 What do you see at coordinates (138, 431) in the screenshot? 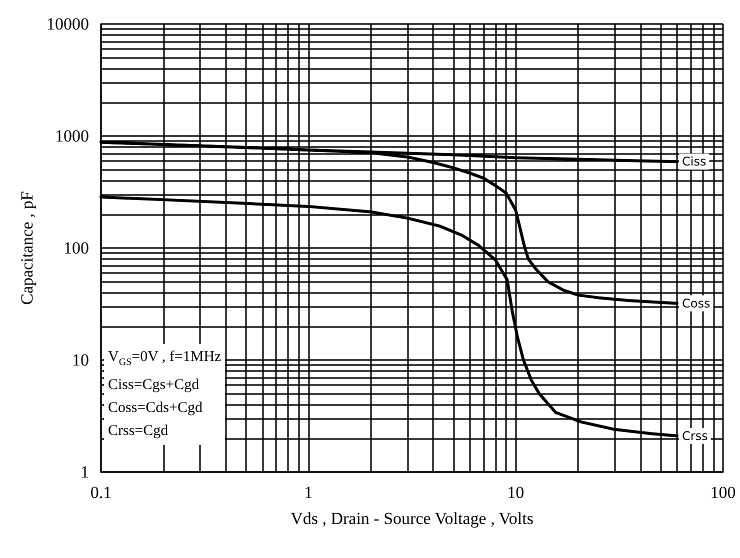
I see `annotation: Crss=Cgd` at bounding box center [138, 431].